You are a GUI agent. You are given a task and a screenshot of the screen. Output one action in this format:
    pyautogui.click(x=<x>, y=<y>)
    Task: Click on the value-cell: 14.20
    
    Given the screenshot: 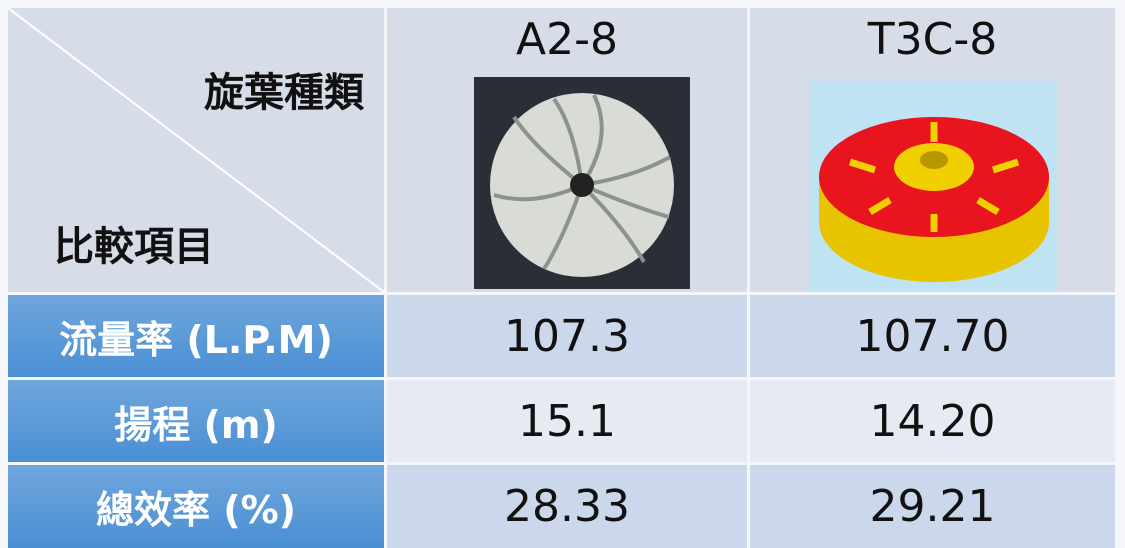 What is the action you would take?
    pyautogui.click(x=932, y=421)
    